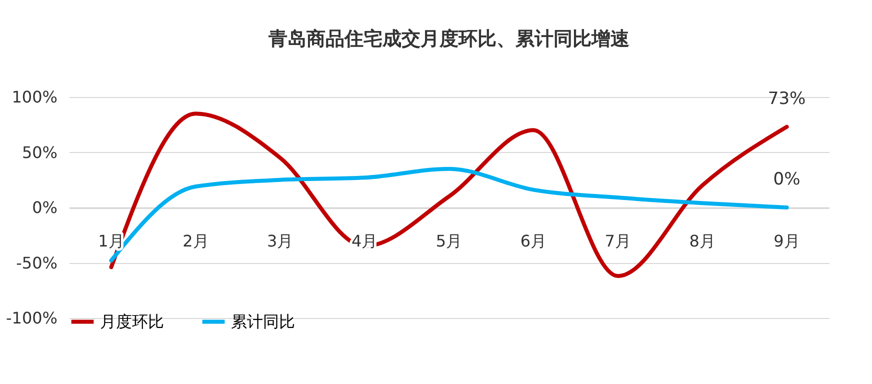  I want to click on x-tick-label: 3月, so click(280, 241).